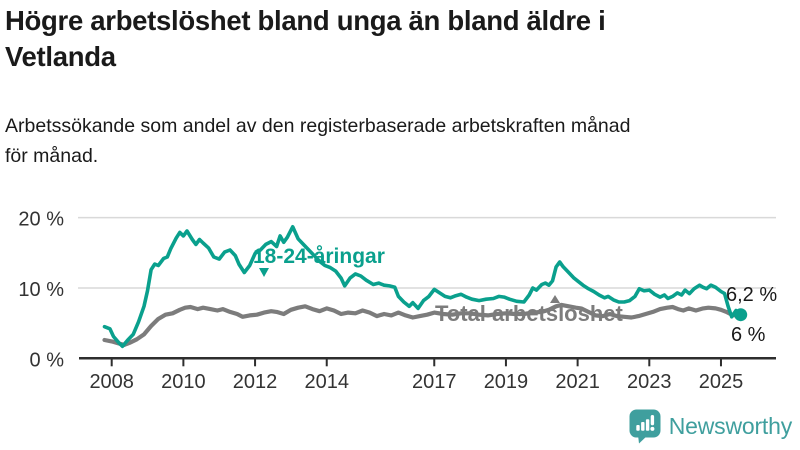 The height and width of the screenshot is (450, 800). I want to click on newsworthy-logo-icon, so click(645, 426).